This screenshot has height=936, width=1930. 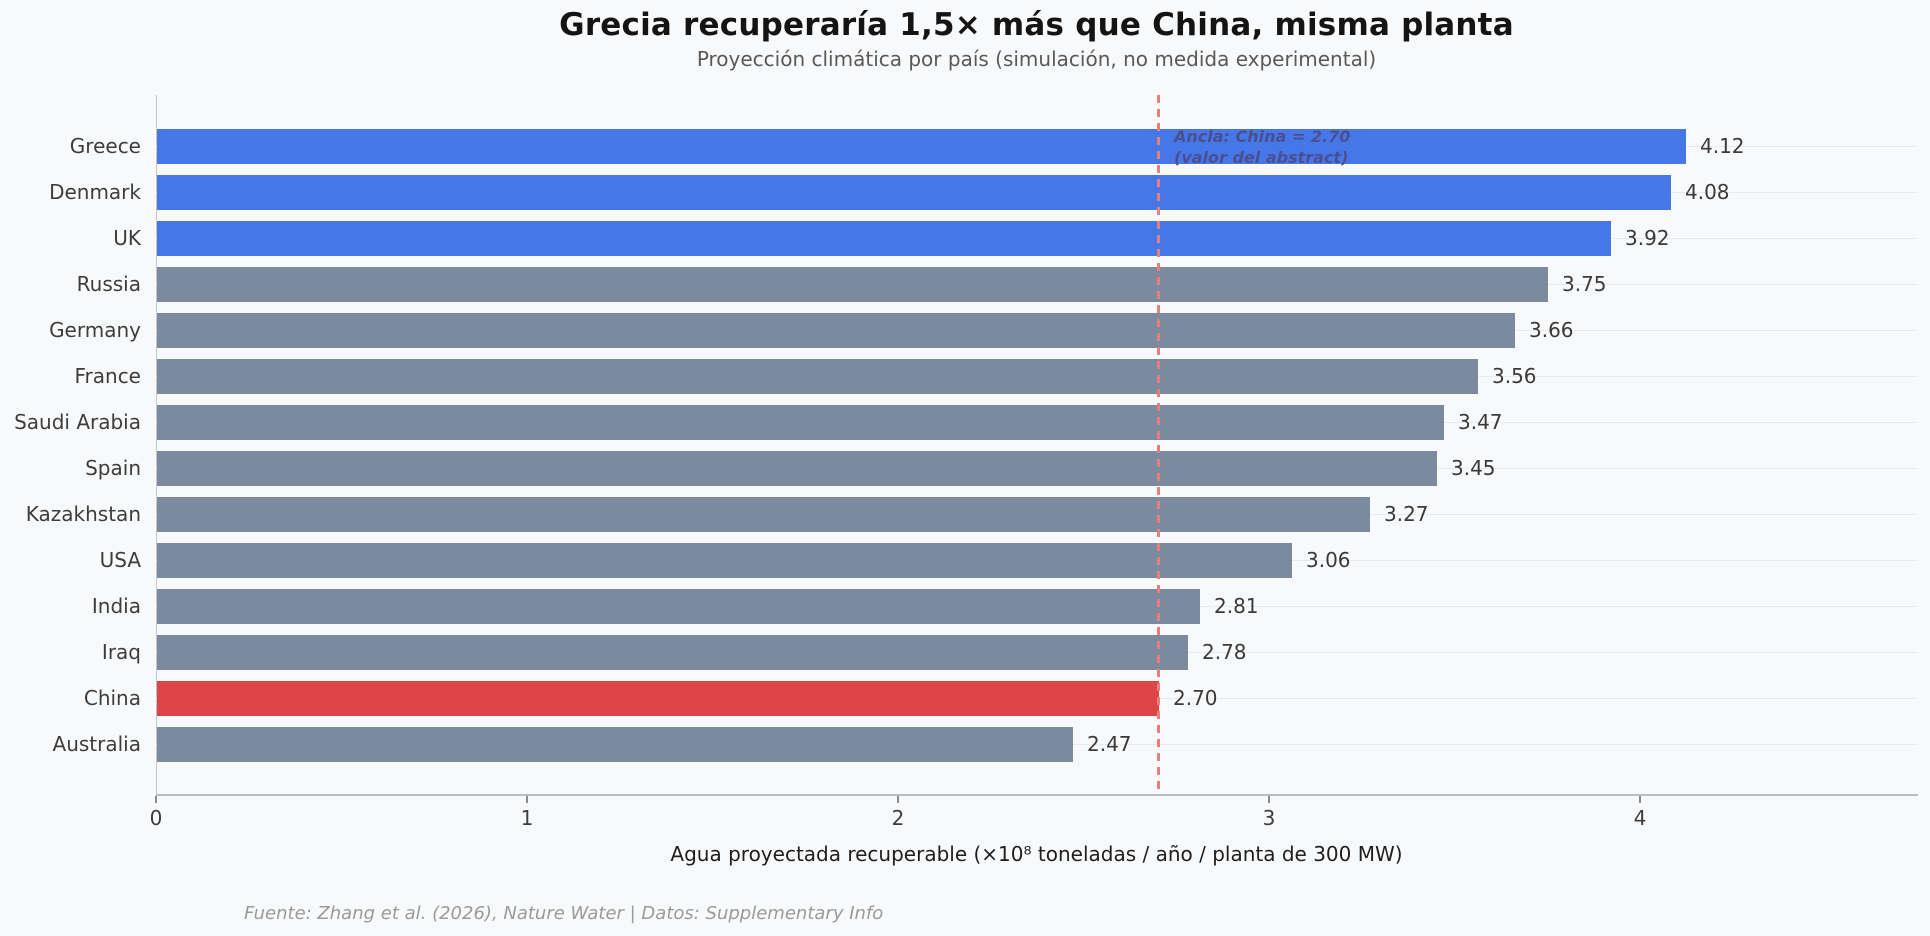 I want to click on x-axis-line, so click(x=1037, y=795).